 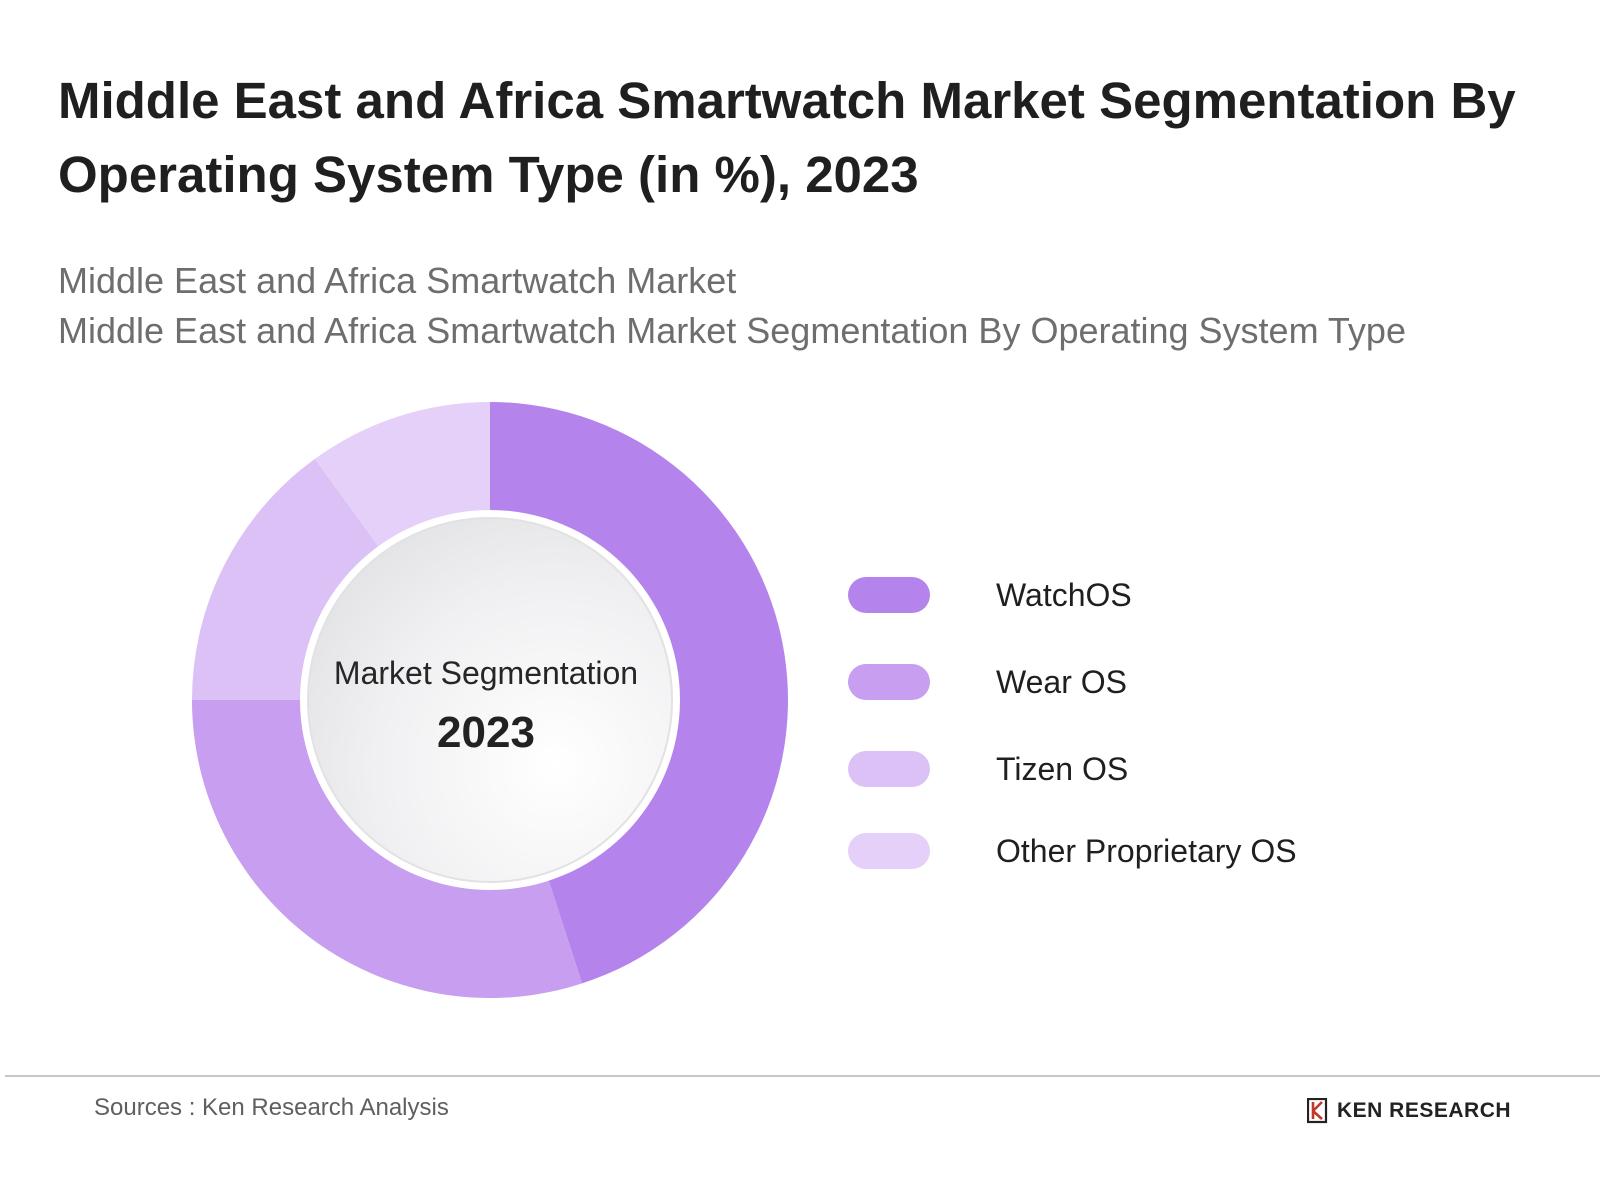 What do you see at coordinates (387, 849) in the screenshot?
I see `donut-slice-wear-os` at bounding box center [387, 849].